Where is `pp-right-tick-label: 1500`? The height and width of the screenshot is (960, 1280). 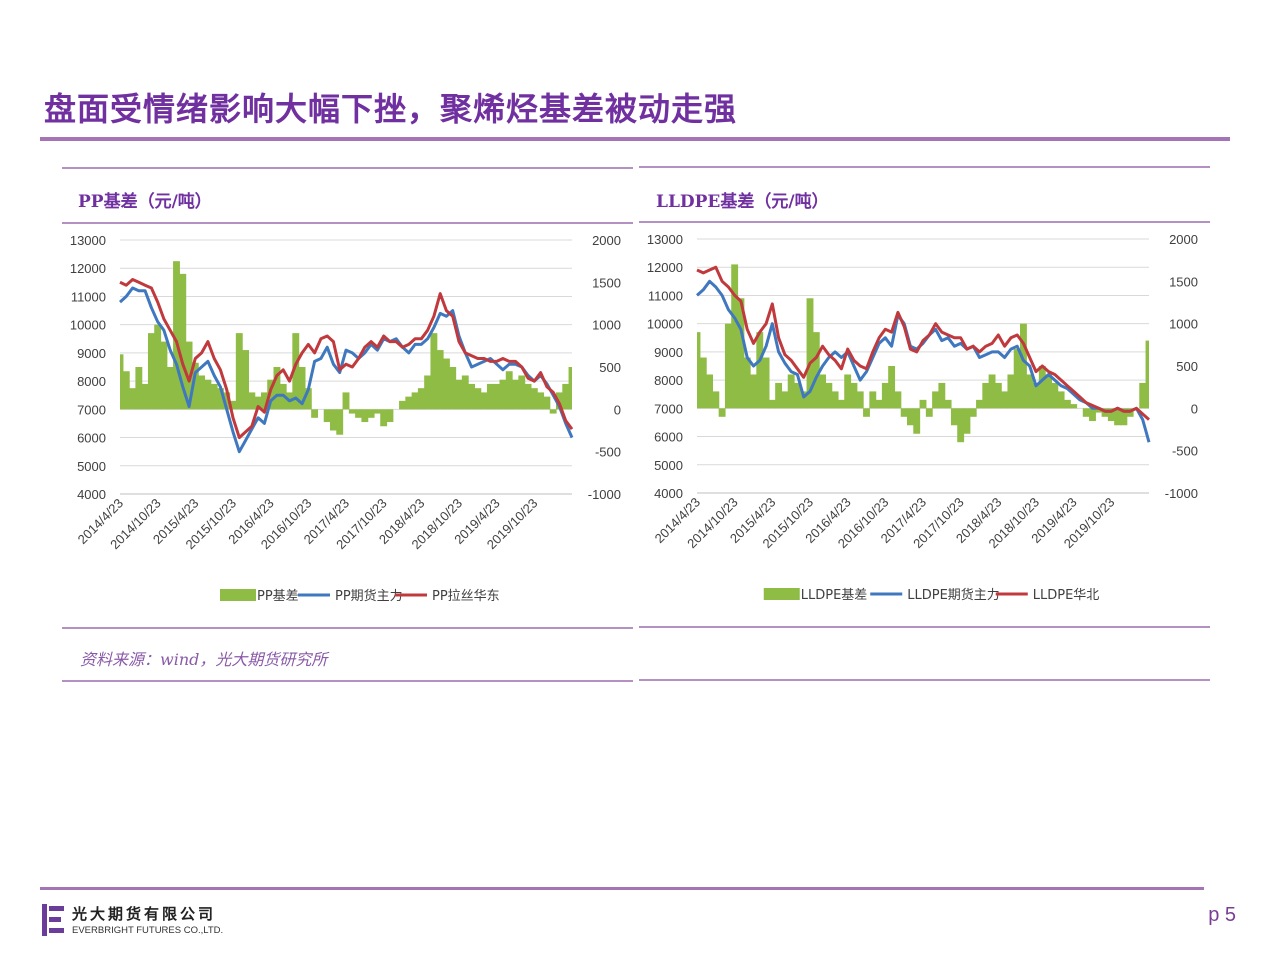
pp-right-tick-label: 1500 is located at coordinates (606, 282).